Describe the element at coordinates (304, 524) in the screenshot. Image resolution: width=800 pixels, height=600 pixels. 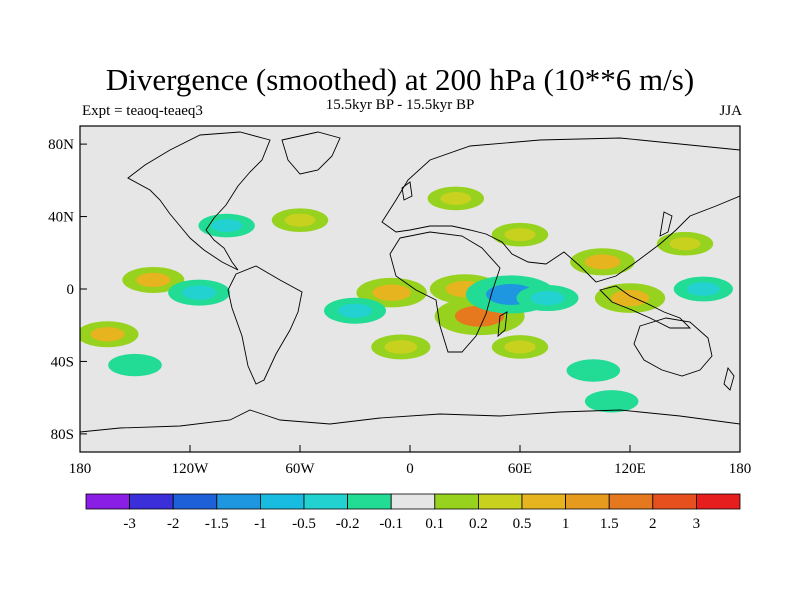
I see `colorbar-label: -0.5` at that location.